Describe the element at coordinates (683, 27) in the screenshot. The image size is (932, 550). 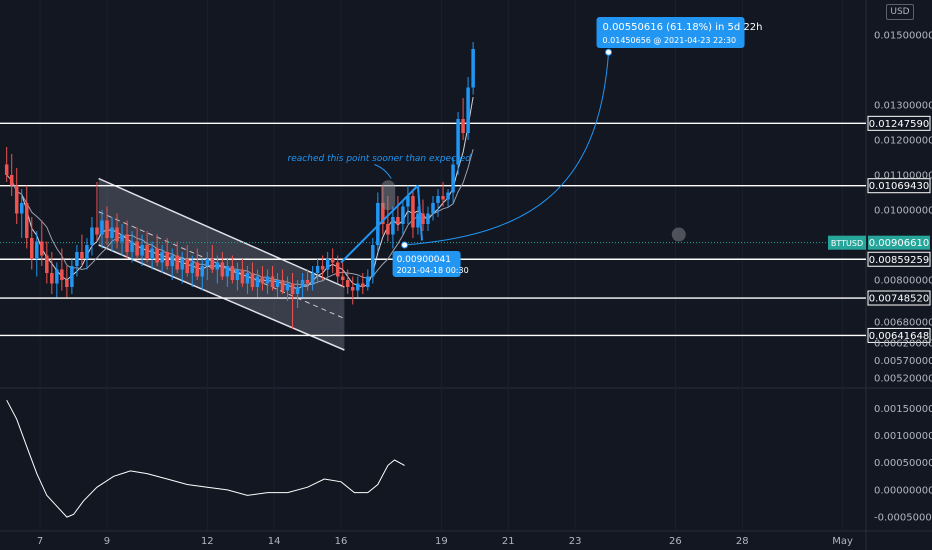
I see `projection-callout-primary: 0.00550616 (61.18%) in 5d 22h` at that location.